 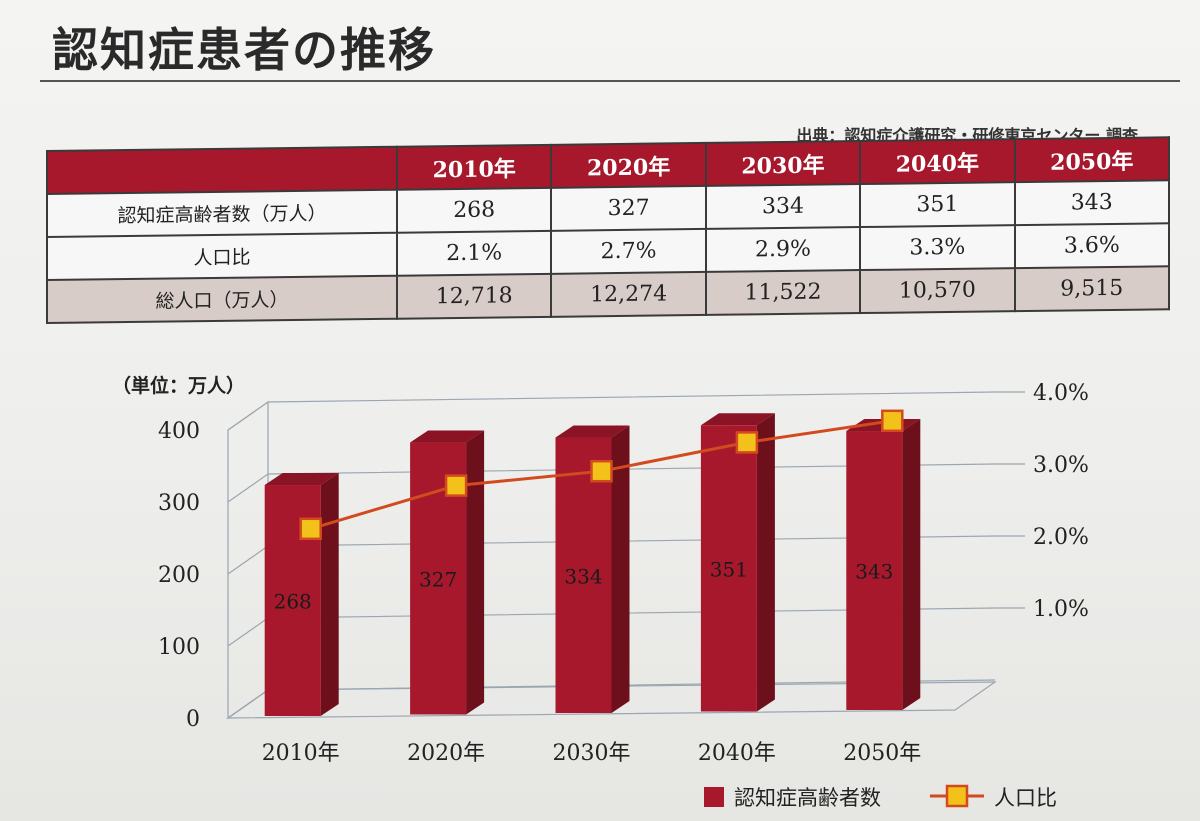 I want to click on y2-tick-label: 4.0%, so click(x=1061, y=393).